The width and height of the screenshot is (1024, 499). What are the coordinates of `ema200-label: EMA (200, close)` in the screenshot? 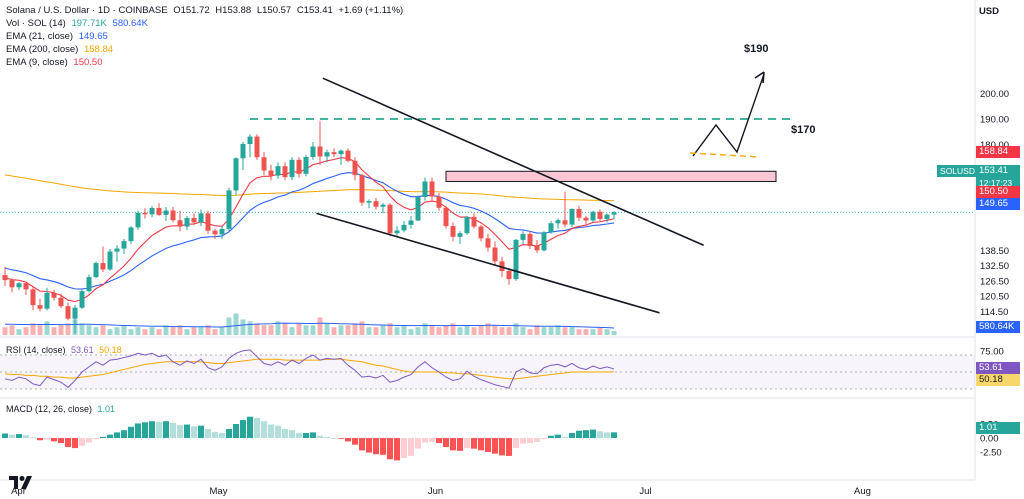 It's located at (42, 49).